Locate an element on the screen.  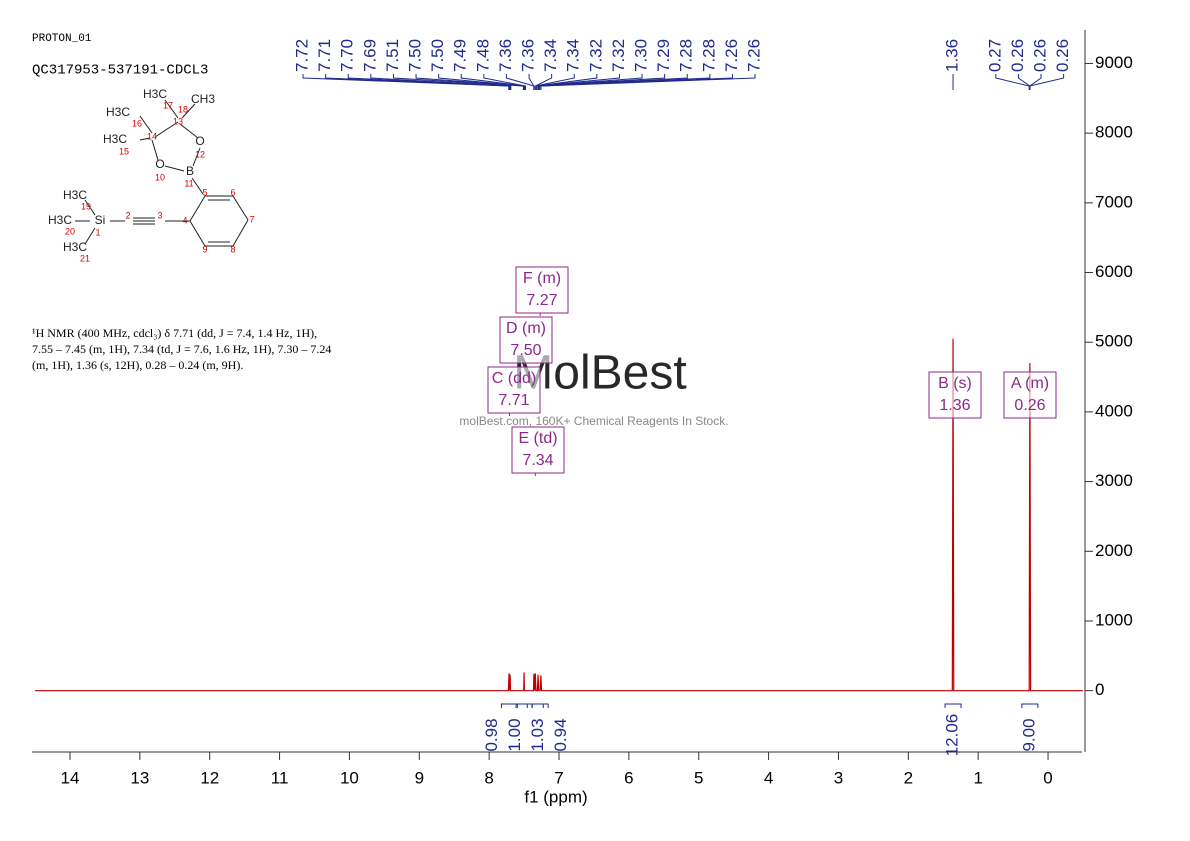
x-tick-label: 4 is located at coordinates (768, 777).